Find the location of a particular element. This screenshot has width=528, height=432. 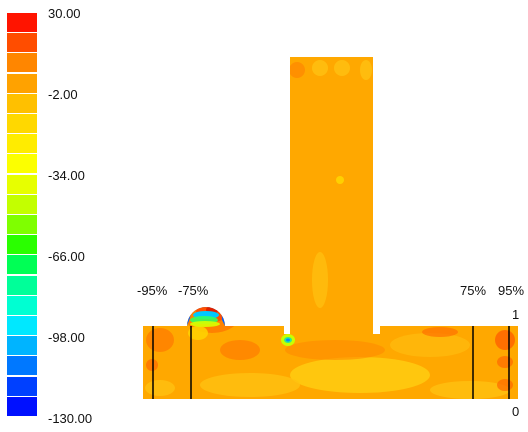

station-label-left-75: -75% is located at coordinates (193, 290).